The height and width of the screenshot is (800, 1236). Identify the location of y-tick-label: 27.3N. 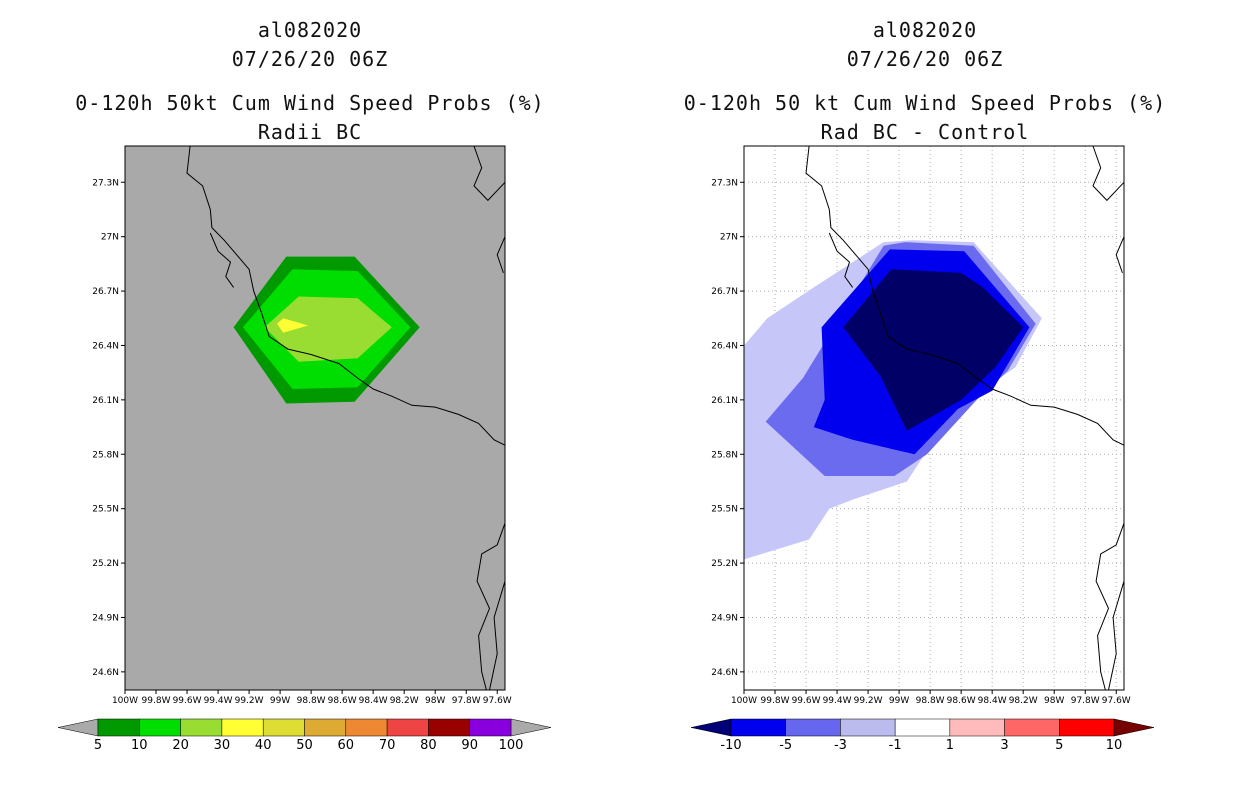
(105, 183).